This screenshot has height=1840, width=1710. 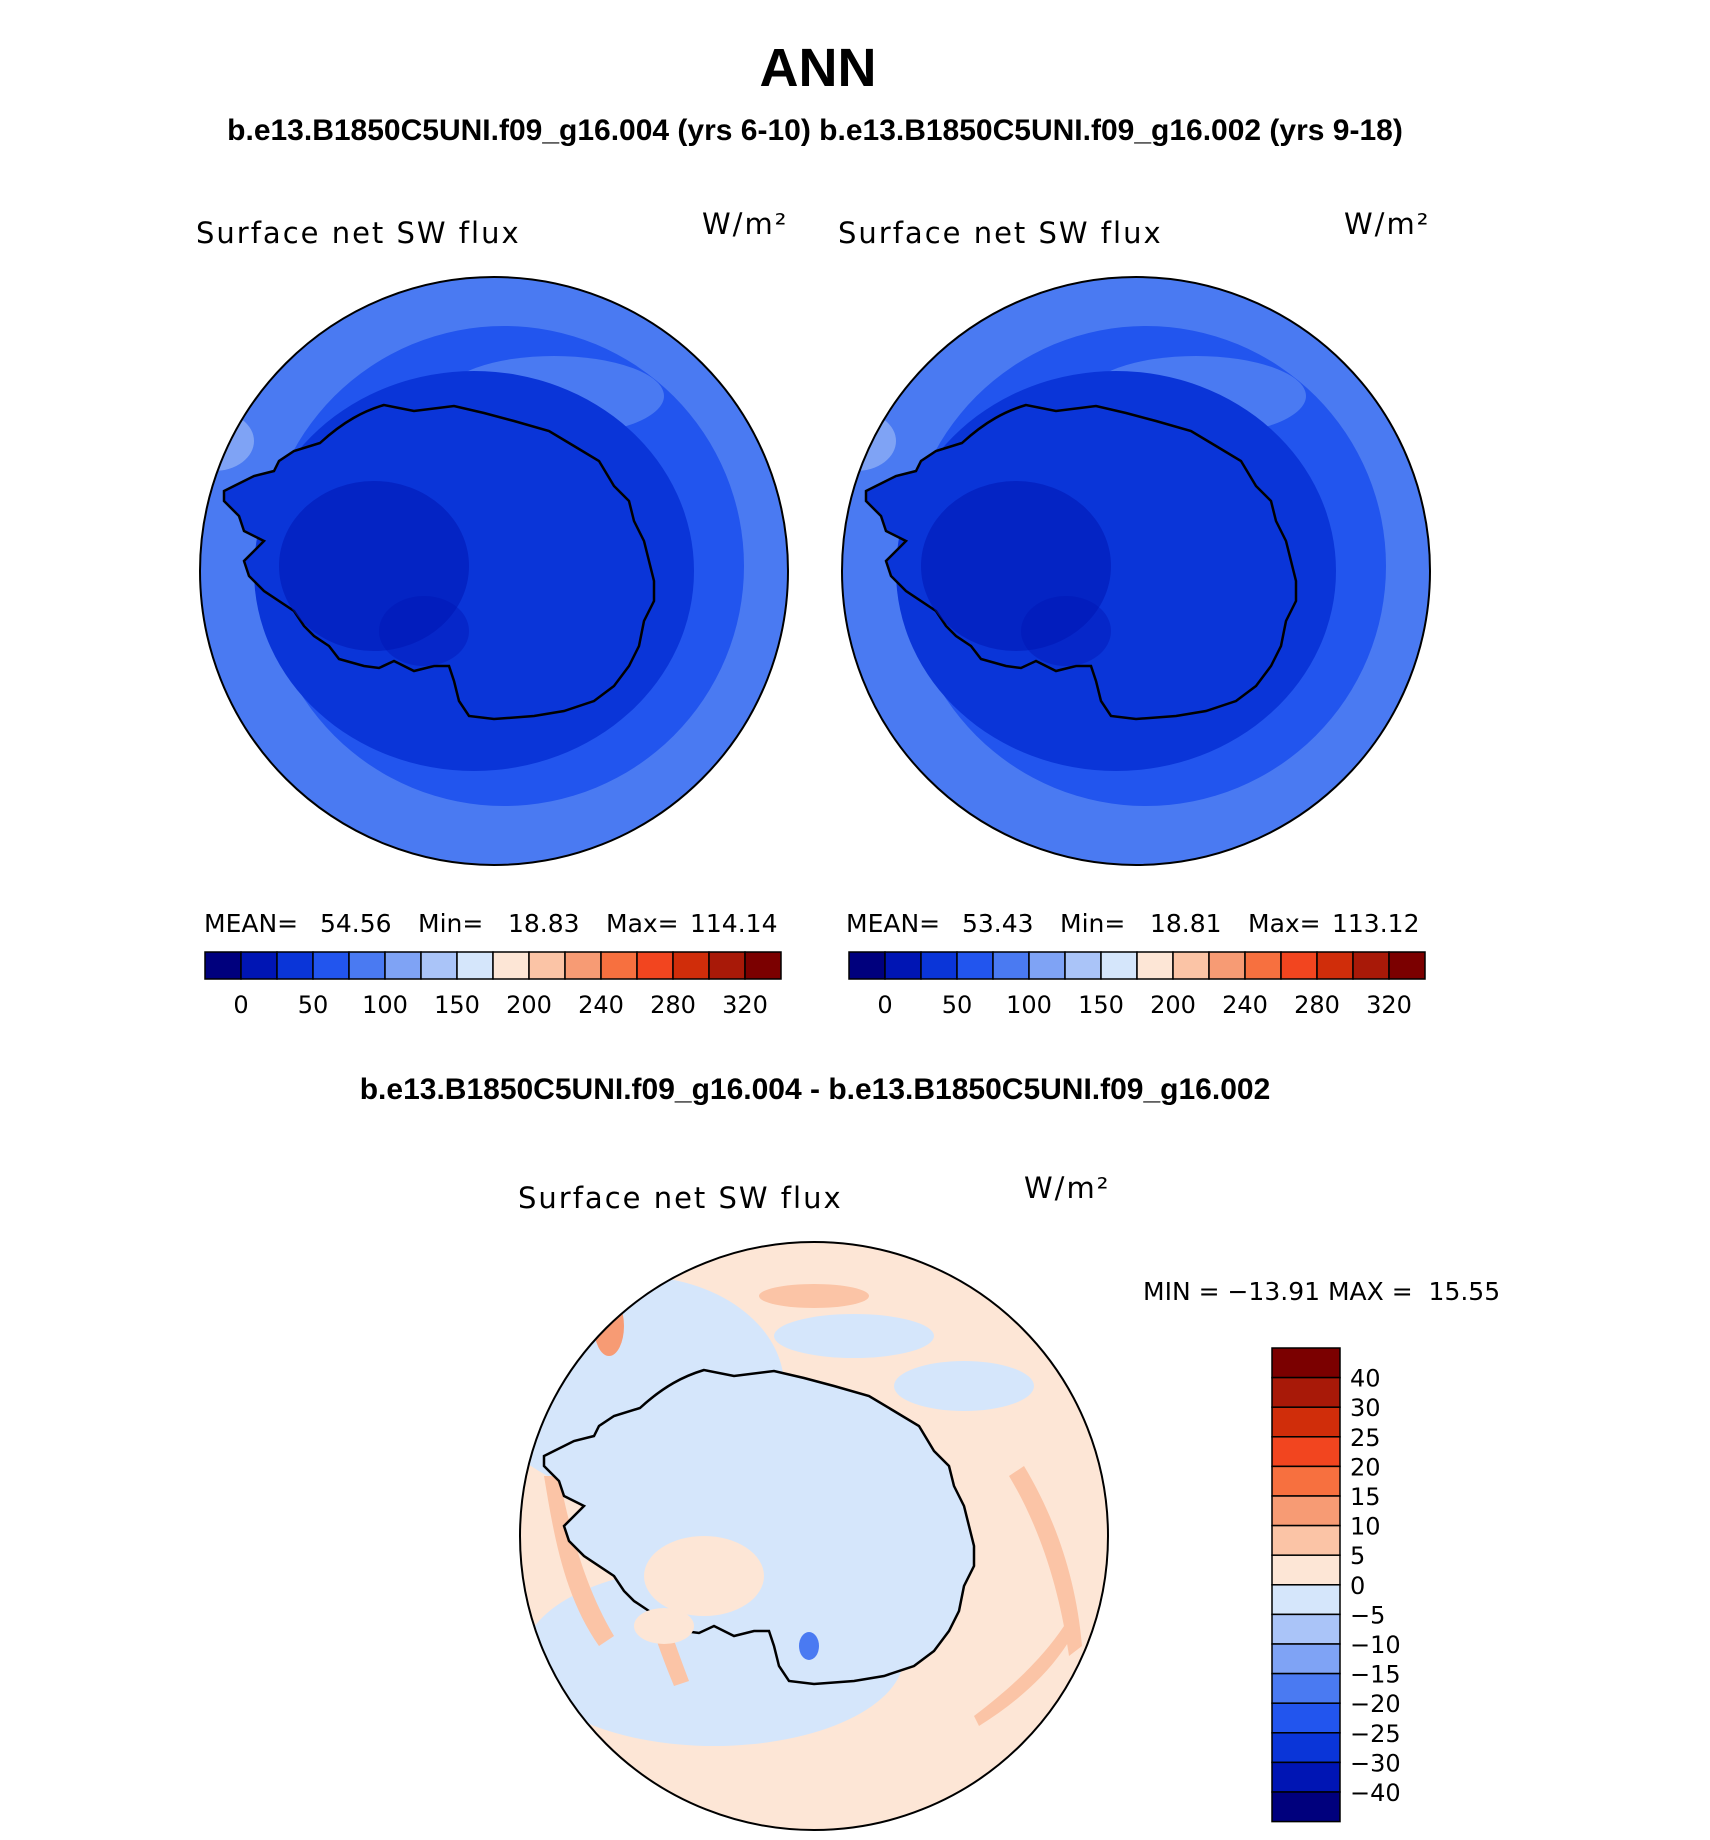 What do you see at coordinates (439, 562) in the screenshot?
I see `panel-1-antarctica` at bounding box center [439, 562].